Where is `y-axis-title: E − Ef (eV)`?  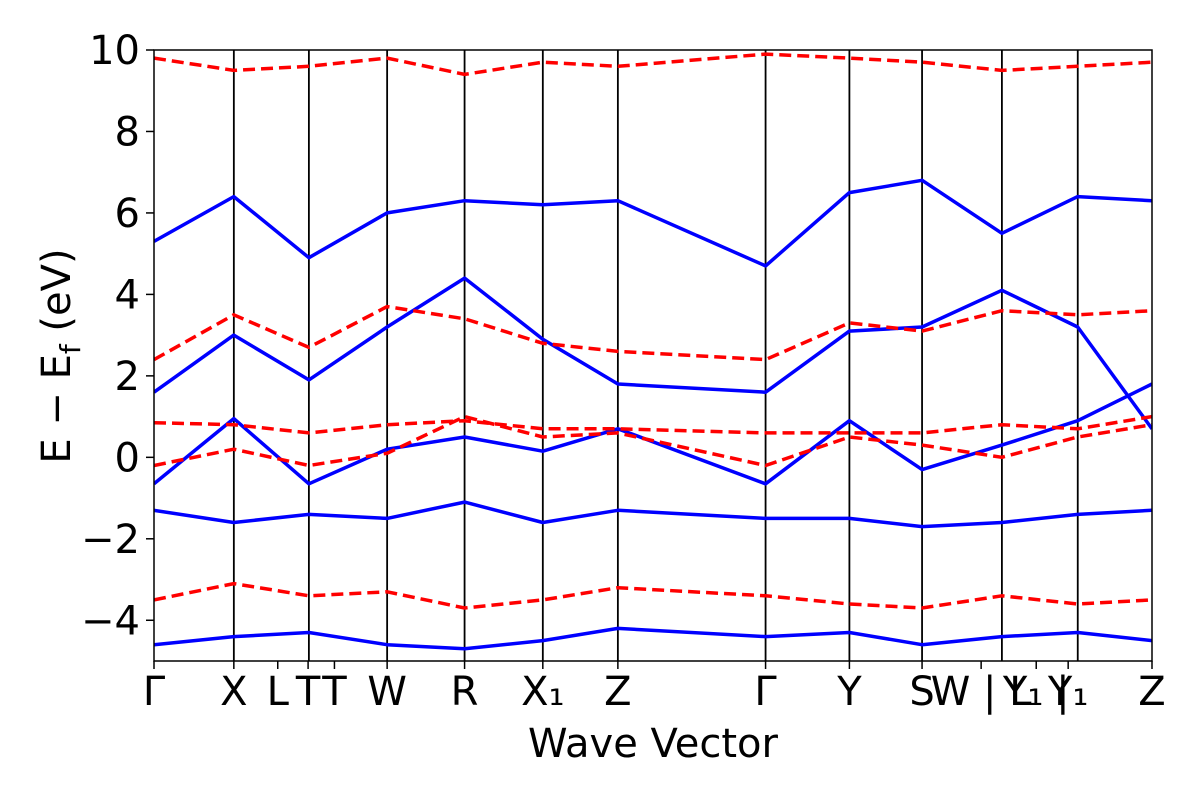 y-axis-title: E − Ef (eV) is located at coordinates (60, 355).